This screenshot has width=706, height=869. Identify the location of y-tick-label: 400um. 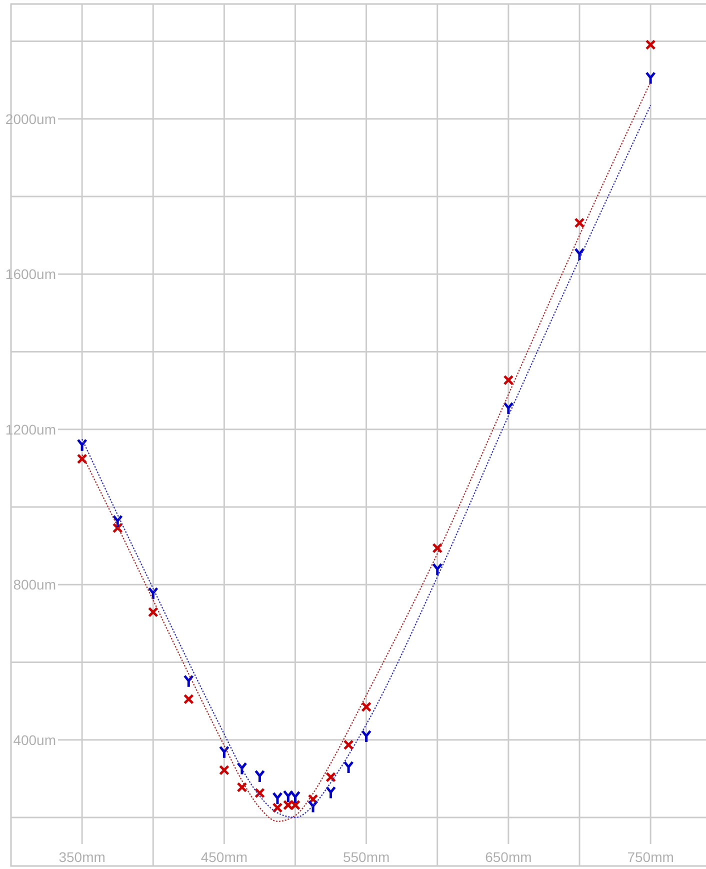
(34, 740).